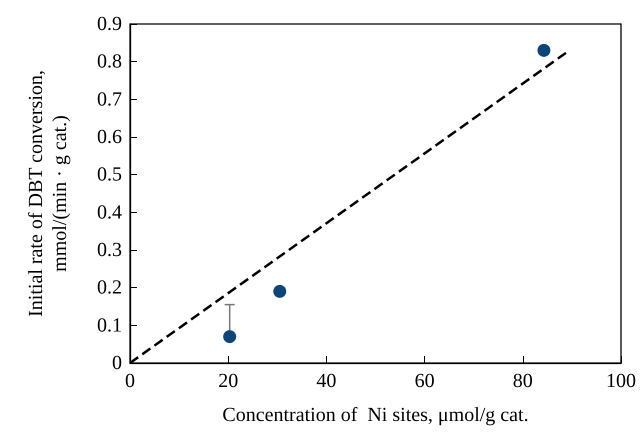  What do you see at coordinates (109, 61) in the screenshot?
I see `y-tick-label: 0.8` at bounding box center [109, 61].